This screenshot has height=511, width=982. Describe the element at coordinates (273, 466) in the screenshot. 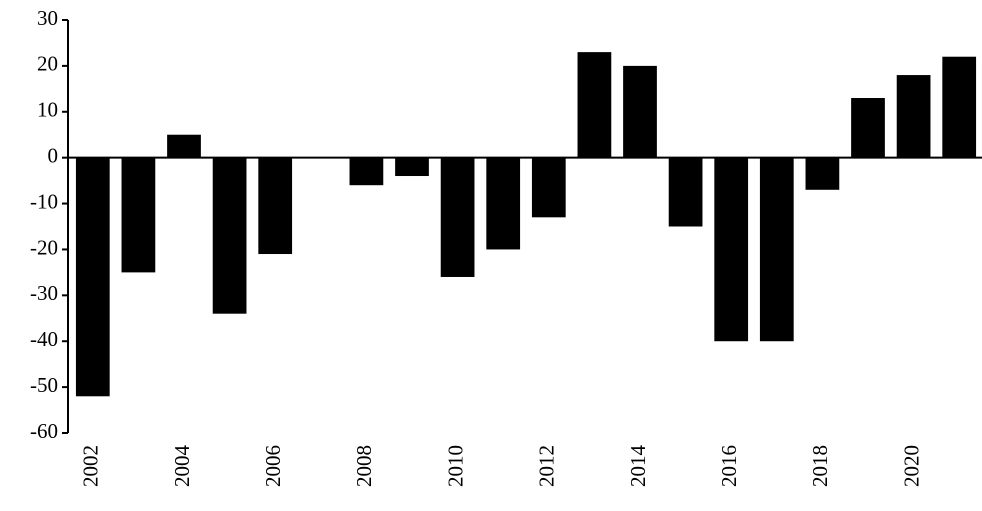

I see `x-tick-label: 2006` at that location.